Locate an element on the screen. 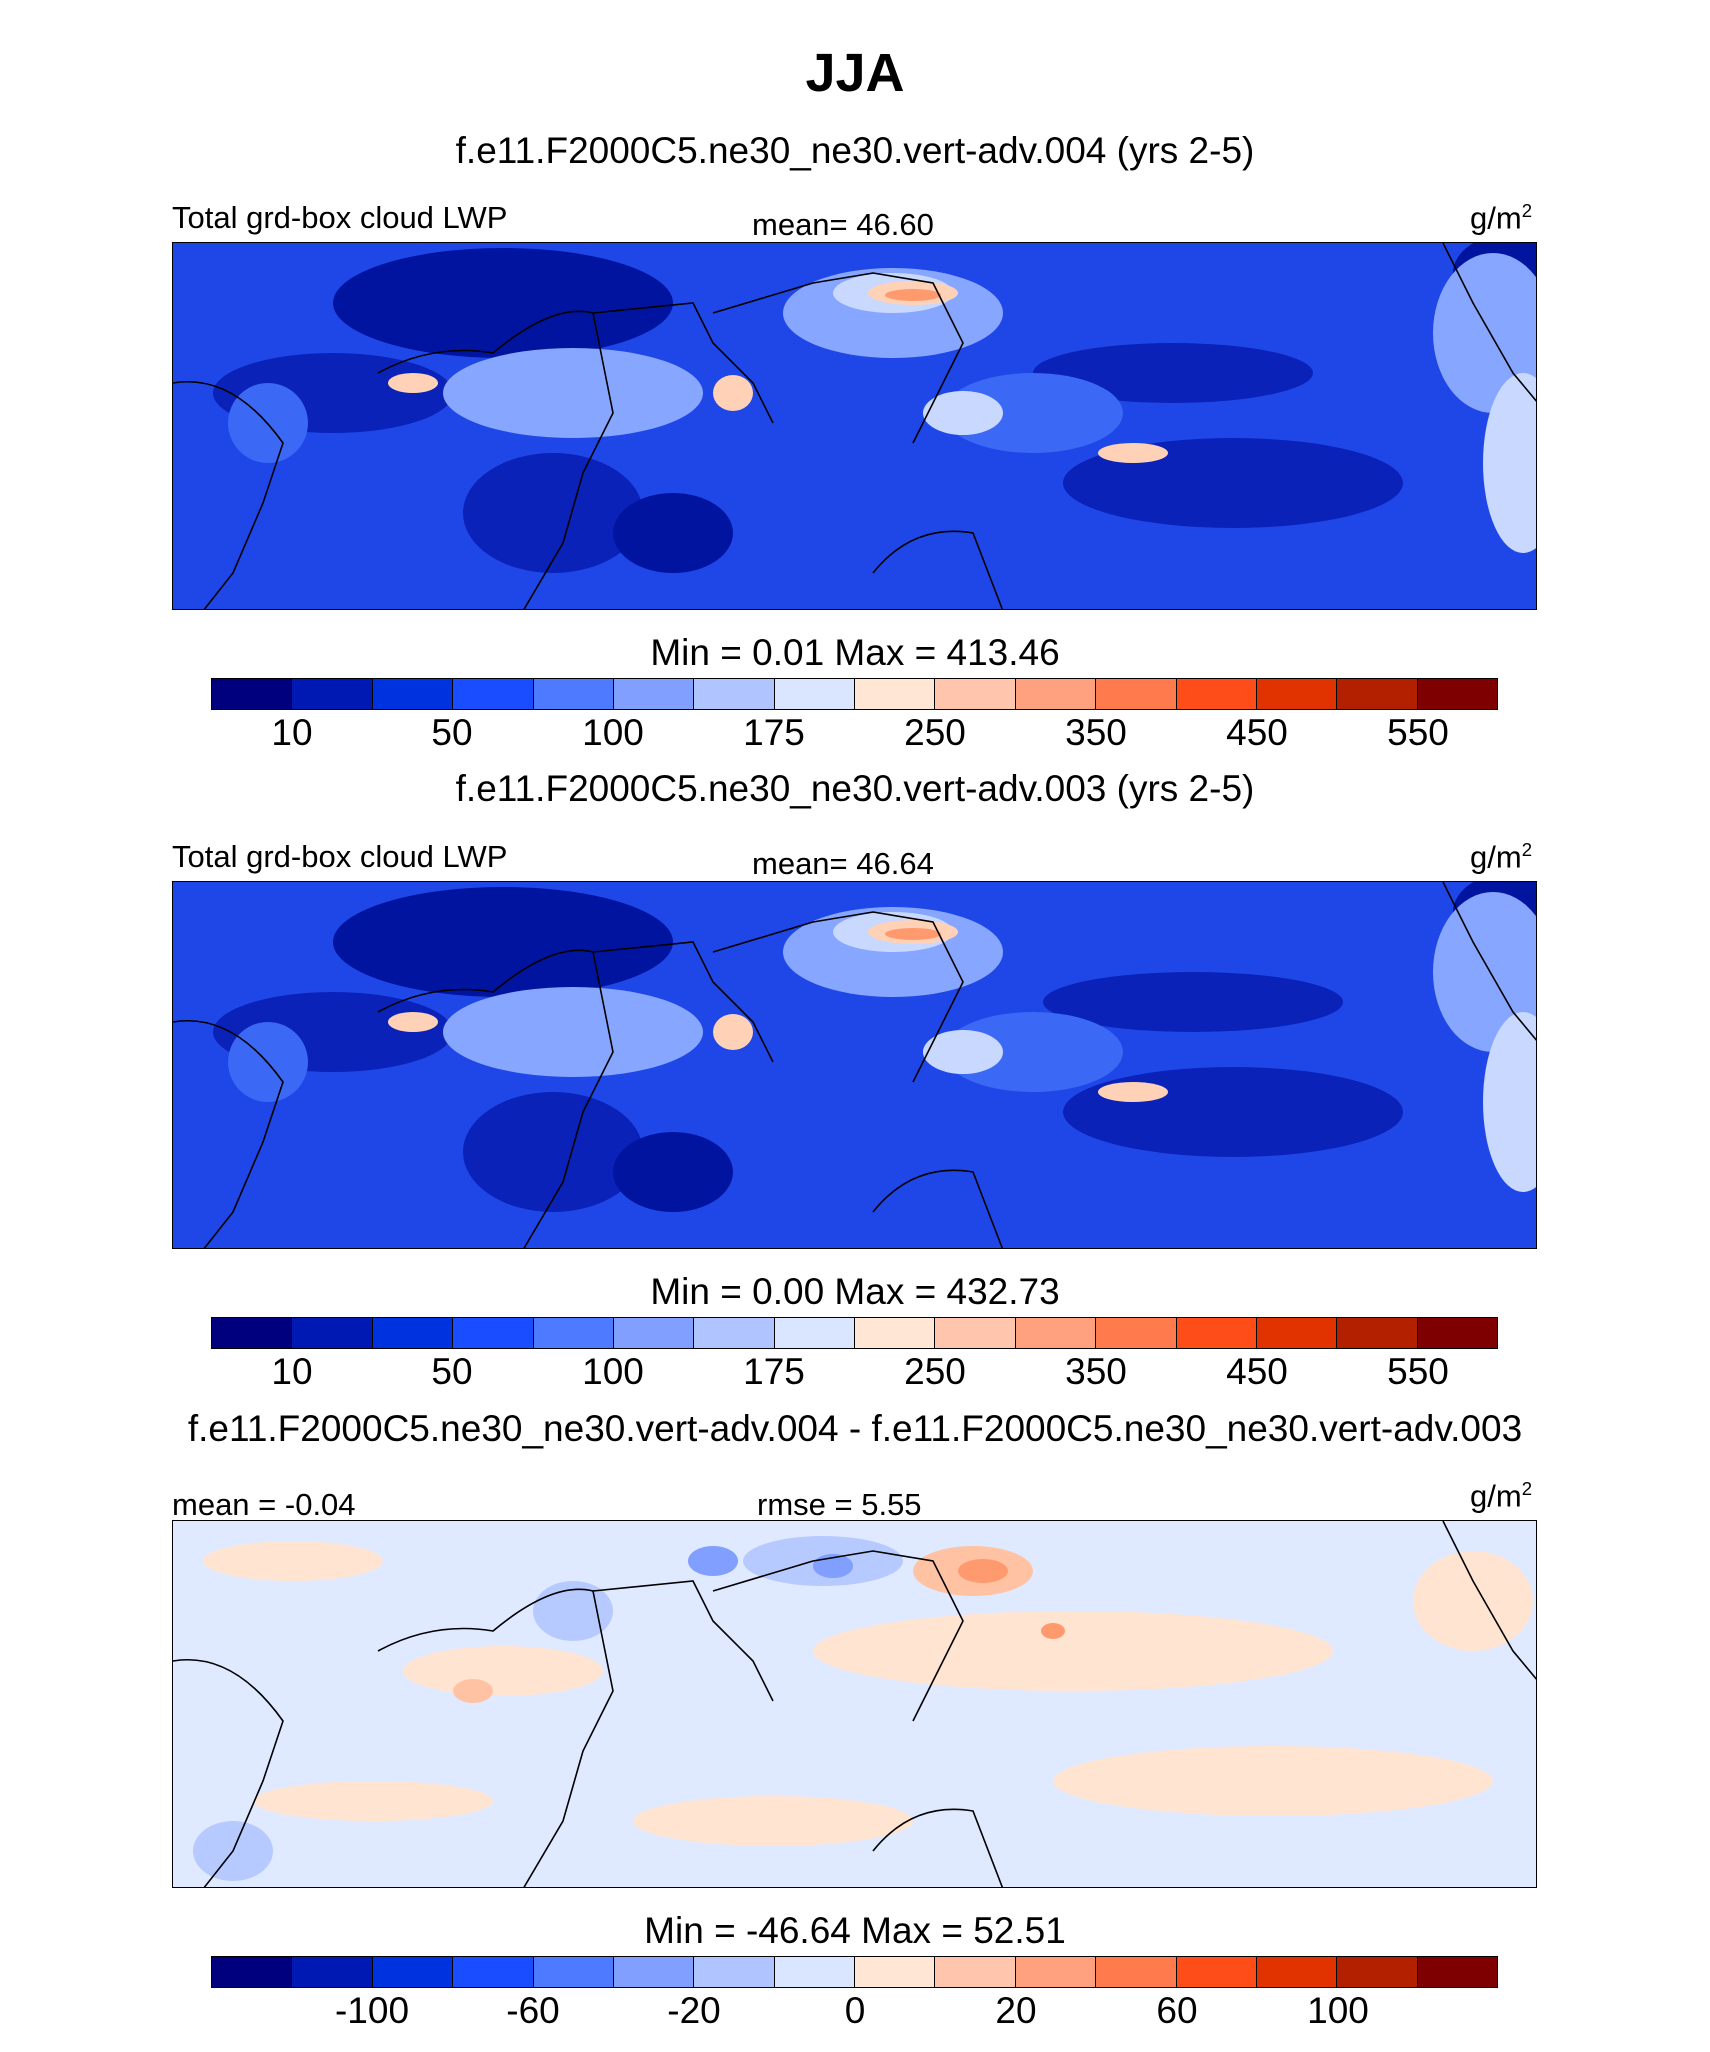 The height and width of the screenshot is (2052, 1710). panel-1-minmax: Min = 0.01 Max = 413.46 is located at coordinates (855, 652).